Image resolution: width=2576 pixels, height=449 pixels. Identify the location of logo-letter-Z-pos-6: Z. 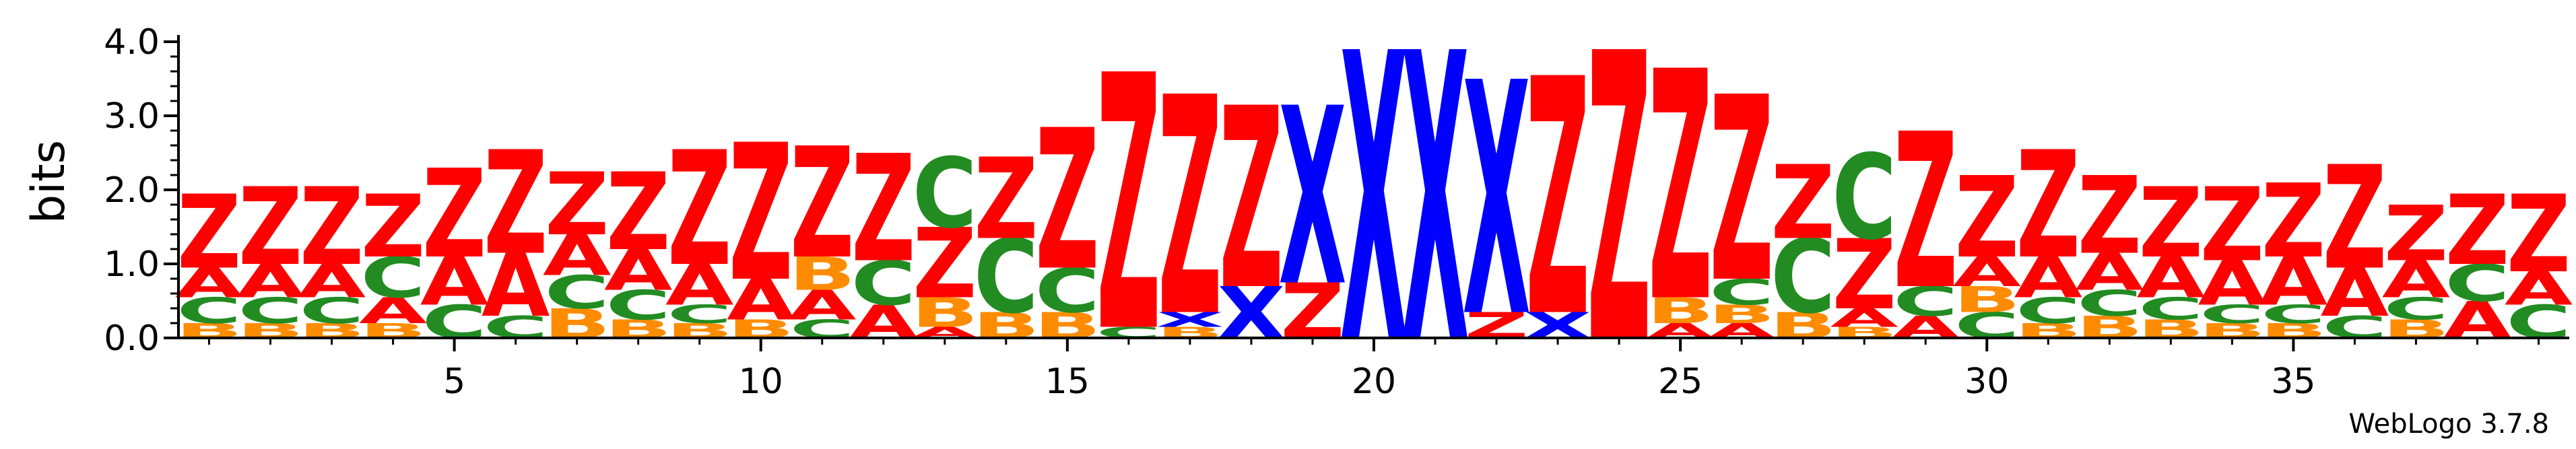
(516, 205).